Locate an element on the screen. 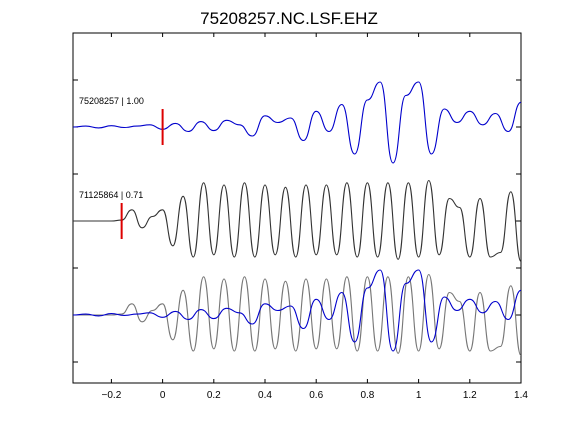  trace-label-0: 75208257 | 1.00 is located at coordinates (111, 101).